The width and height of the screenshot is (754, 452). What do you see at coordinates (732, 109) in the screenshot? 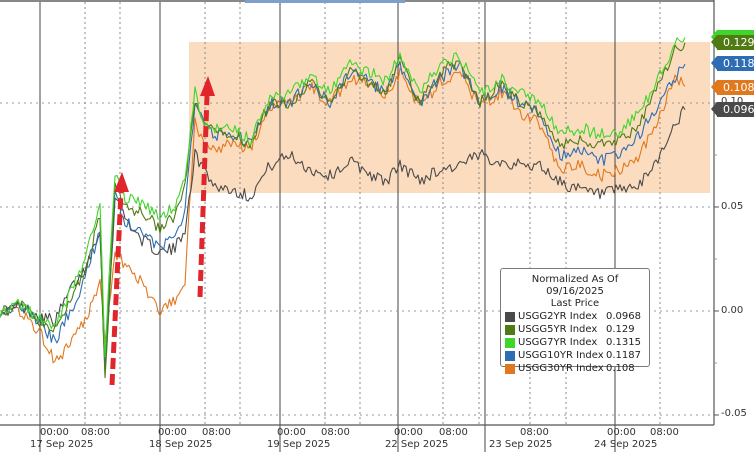
I see `last-value-tag: 0.0968` at bounding box center [732, 109].